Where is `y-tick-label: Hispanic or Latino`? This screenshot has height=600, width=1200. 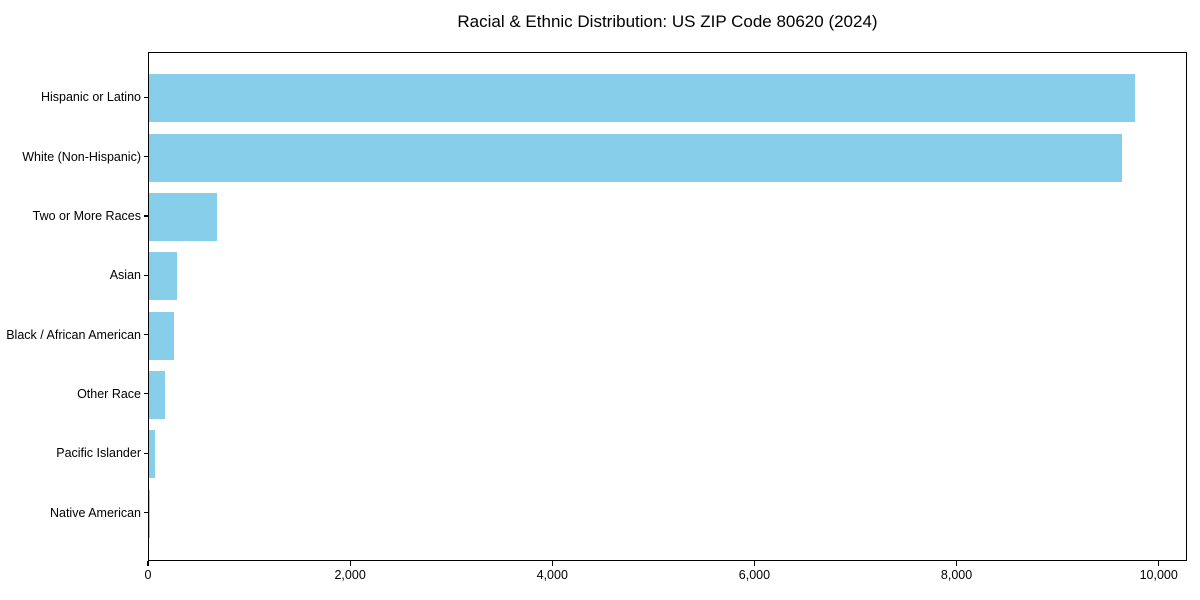
y-tick-label: Hispanic or Latino is located at coordinates (90, 97).